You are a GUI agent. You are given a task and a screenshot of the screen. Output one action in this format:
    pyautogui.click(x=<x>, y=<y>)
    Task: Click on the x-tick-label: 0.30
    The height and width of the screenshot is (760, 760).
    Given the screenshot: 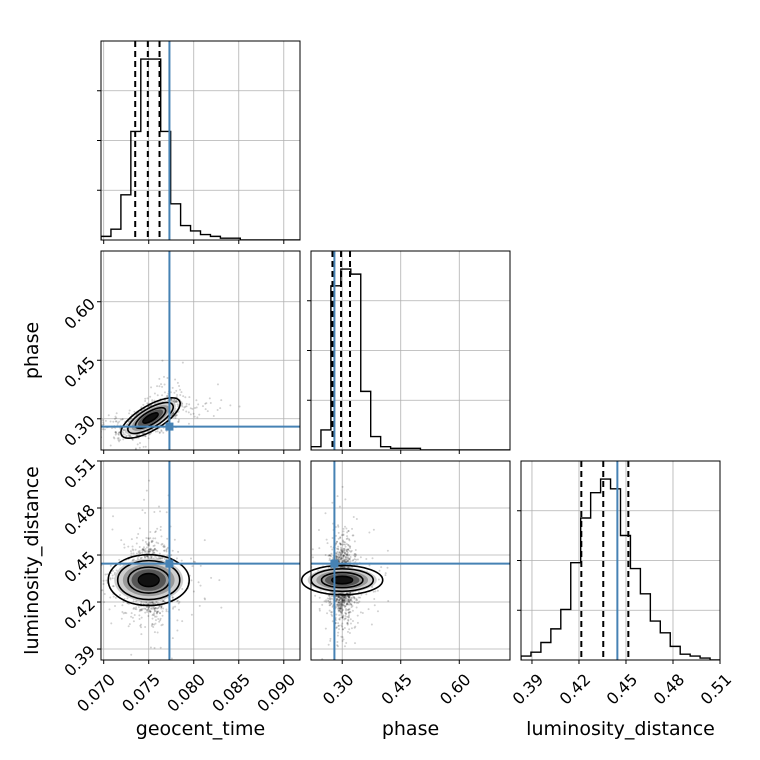 What is the action you would take?
    pyautogui.click(x=338, y=689)
    